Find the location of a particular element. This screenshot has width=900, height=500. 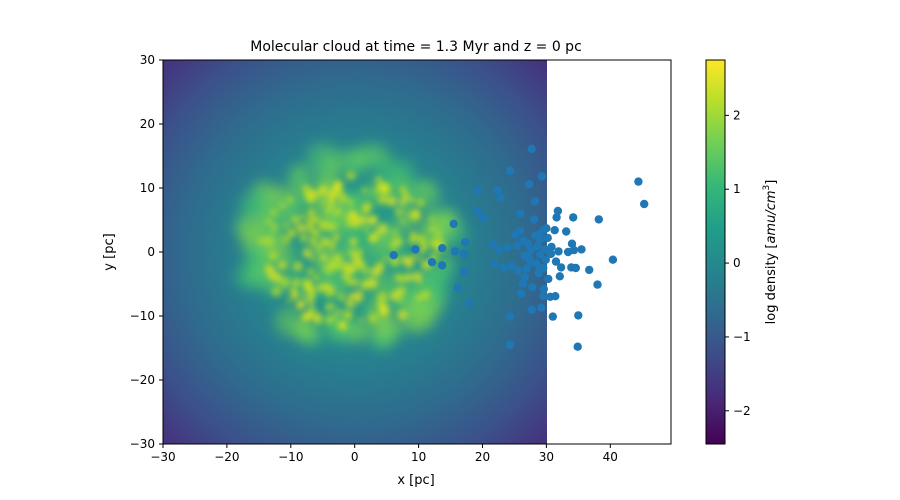

scatter-points is located at coordinates (519, 247).